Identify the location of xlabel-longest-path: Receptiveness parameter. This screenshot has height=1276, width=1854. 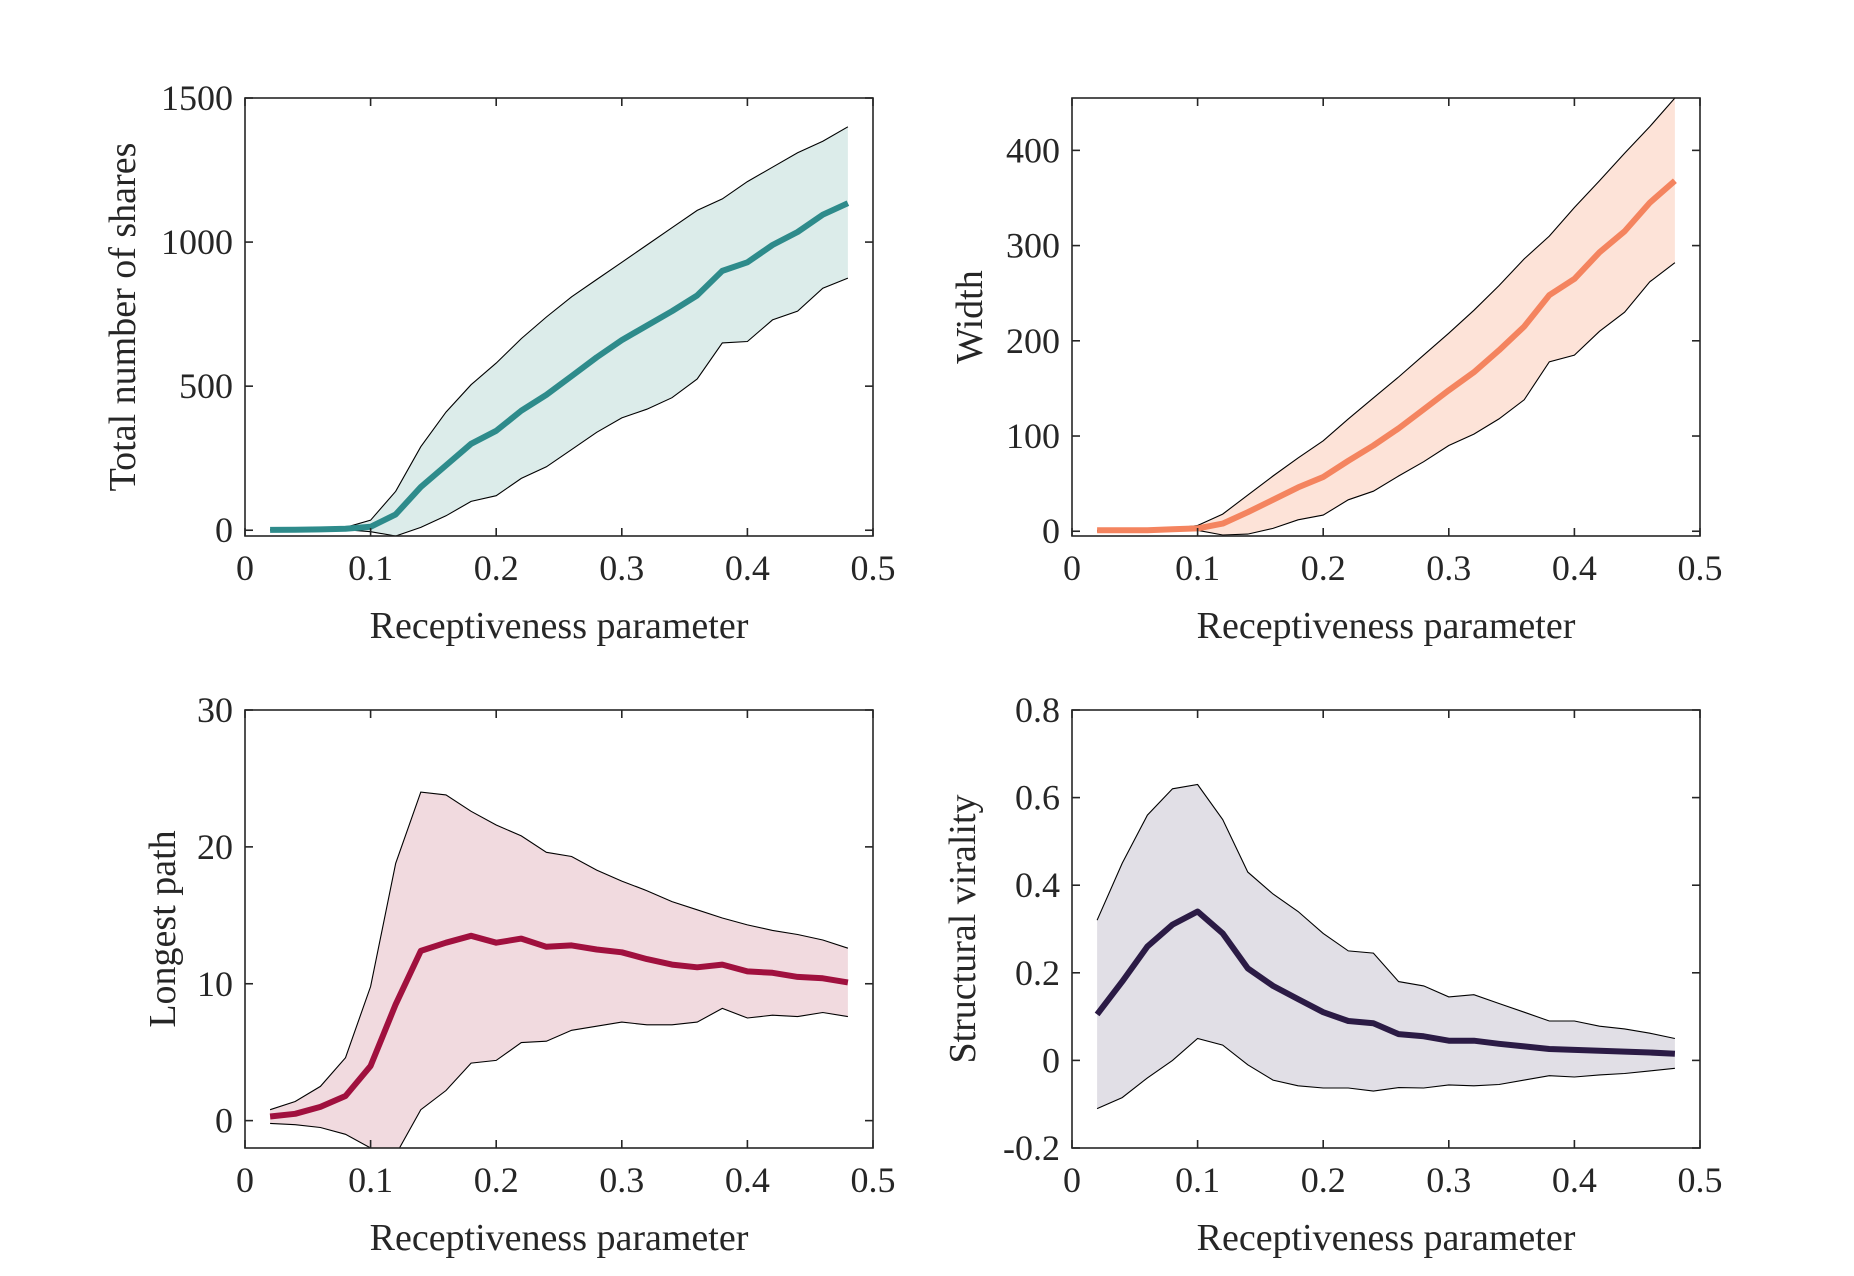
(559, 1238).